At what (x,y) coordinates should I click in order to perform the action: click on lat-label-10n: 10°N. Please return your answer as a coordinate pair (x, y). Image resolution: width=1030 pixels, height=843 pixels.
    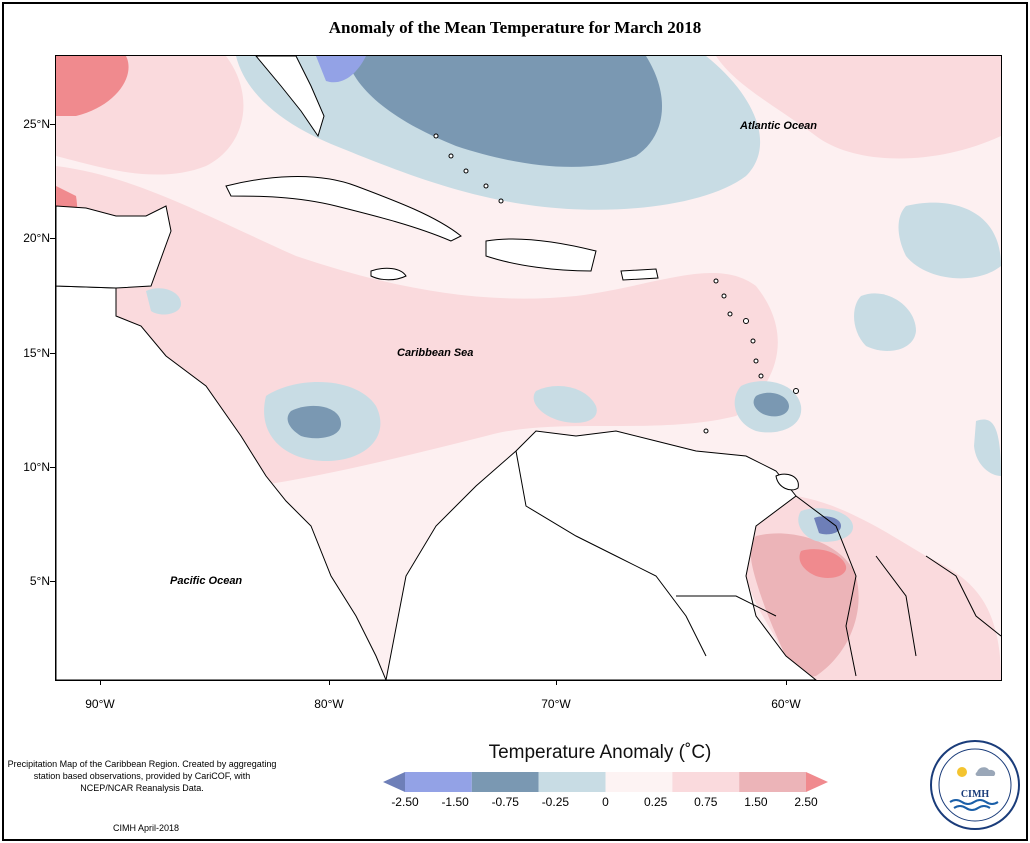
    Looking at the image, I should click on (36, 467).